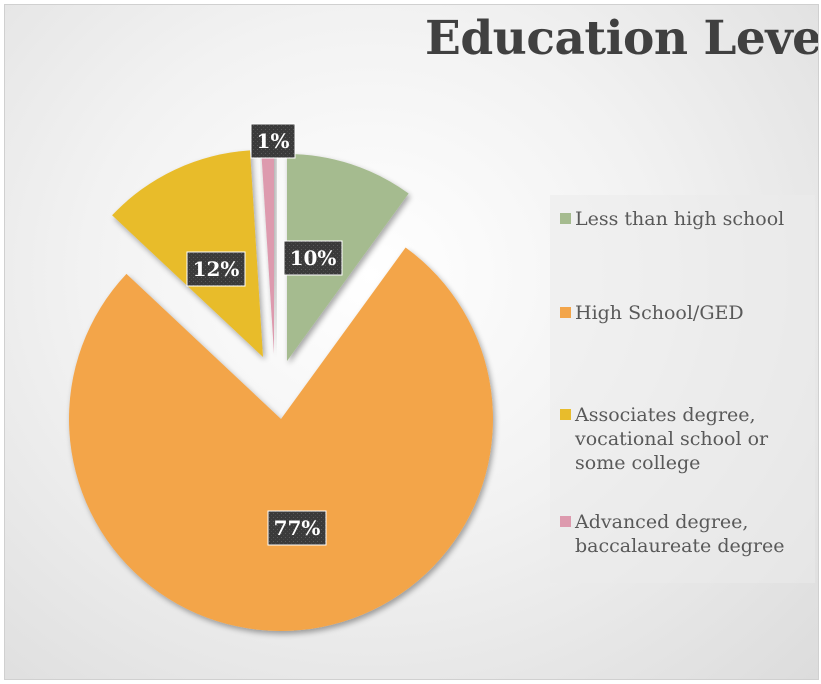 The height and width of the screenshot is (684, 821). I want to click on data-label-high-school-ged: 77%, so click(297, 528).